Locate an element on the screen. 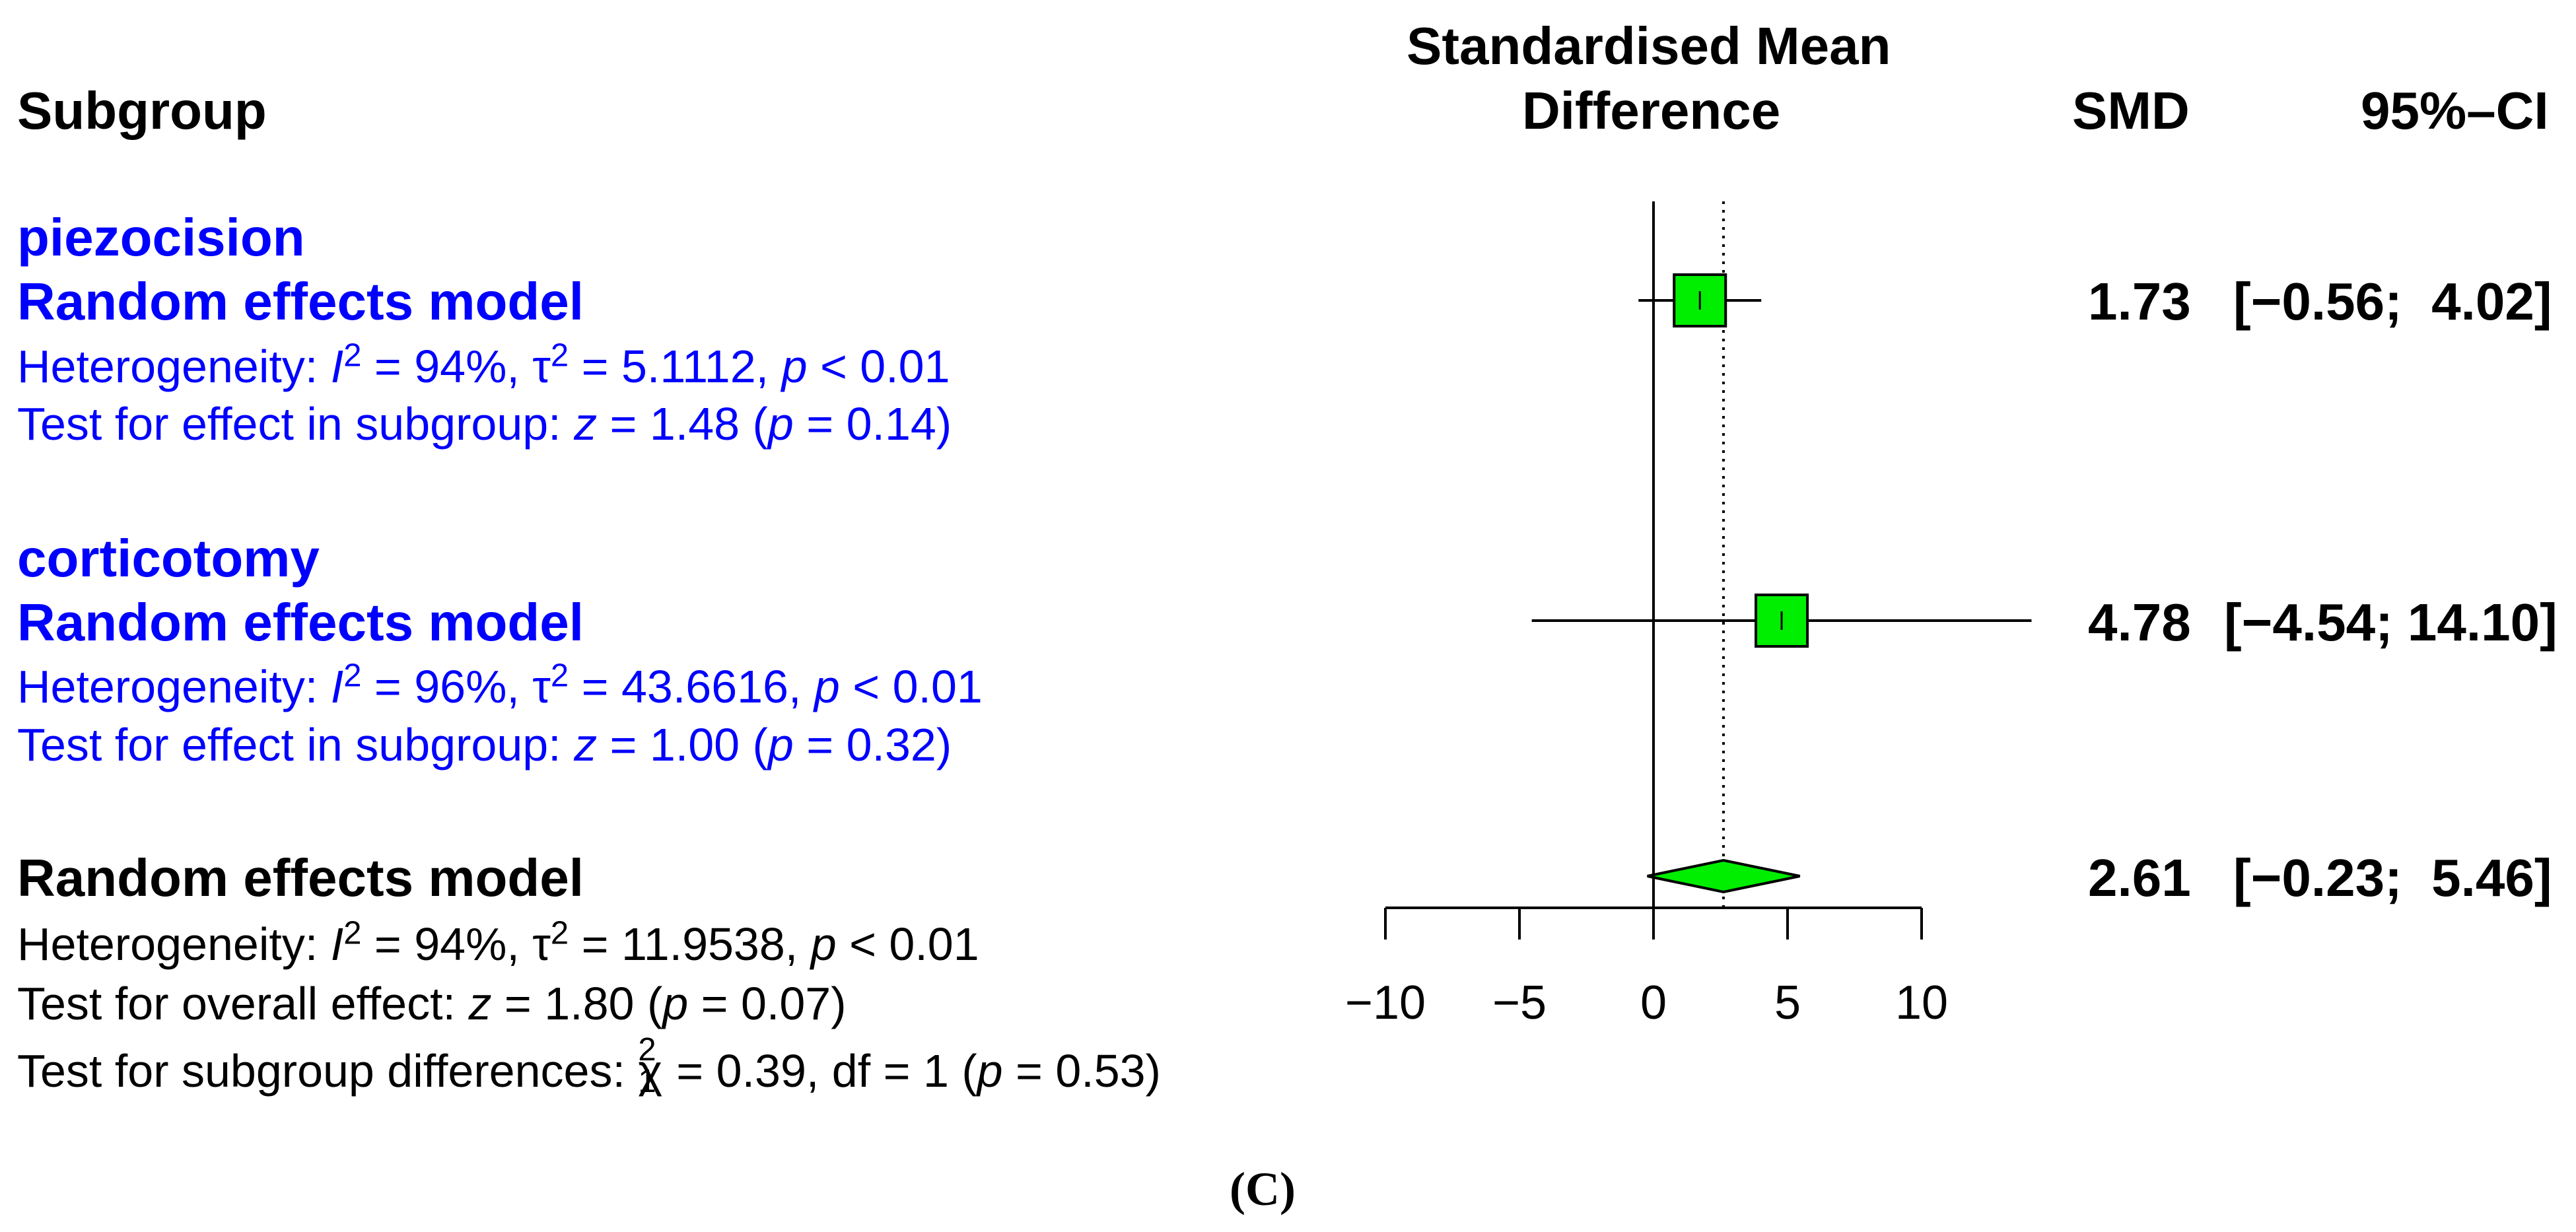 The width and height of the screenshot is (2576, 1232). test-z: 1.80 is located at coordinates (590, 1003).